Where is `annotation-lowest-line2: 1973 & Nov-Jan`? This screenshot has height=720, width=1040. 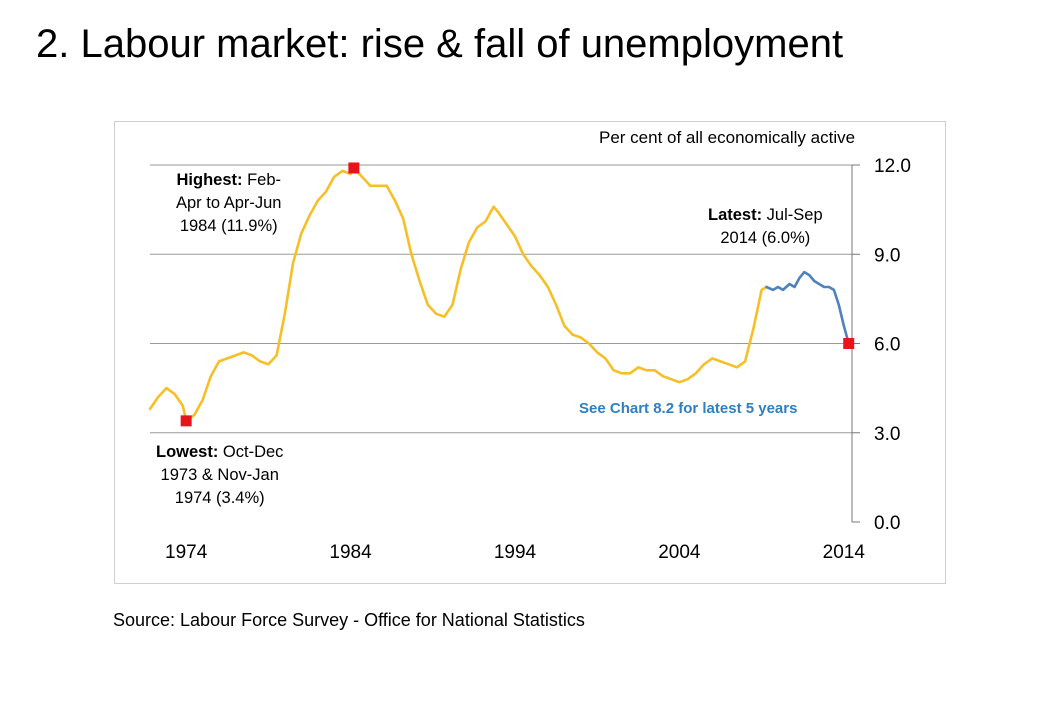 annotation-lowest-line2: 1973 & Nov-Jan is located at coordinates (219, 475).